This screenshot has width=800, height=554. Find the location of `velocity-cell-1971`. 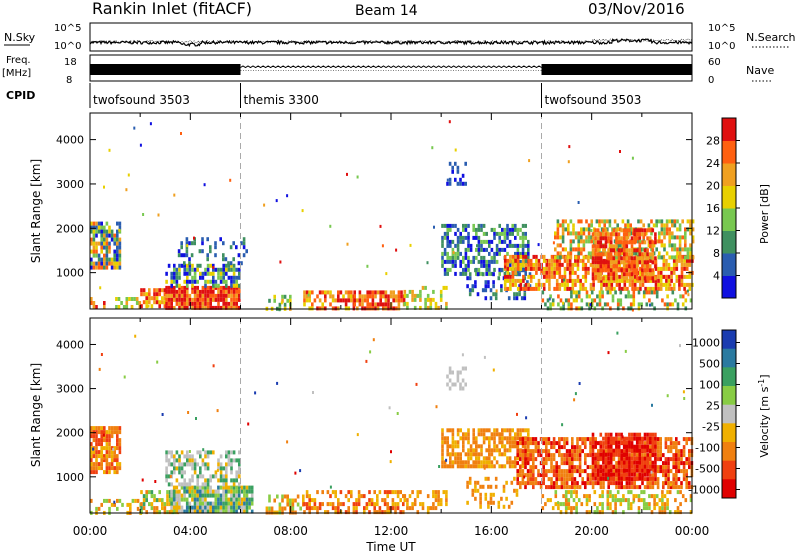

velocity-cell-1971 is located at coordinates (587, 504).